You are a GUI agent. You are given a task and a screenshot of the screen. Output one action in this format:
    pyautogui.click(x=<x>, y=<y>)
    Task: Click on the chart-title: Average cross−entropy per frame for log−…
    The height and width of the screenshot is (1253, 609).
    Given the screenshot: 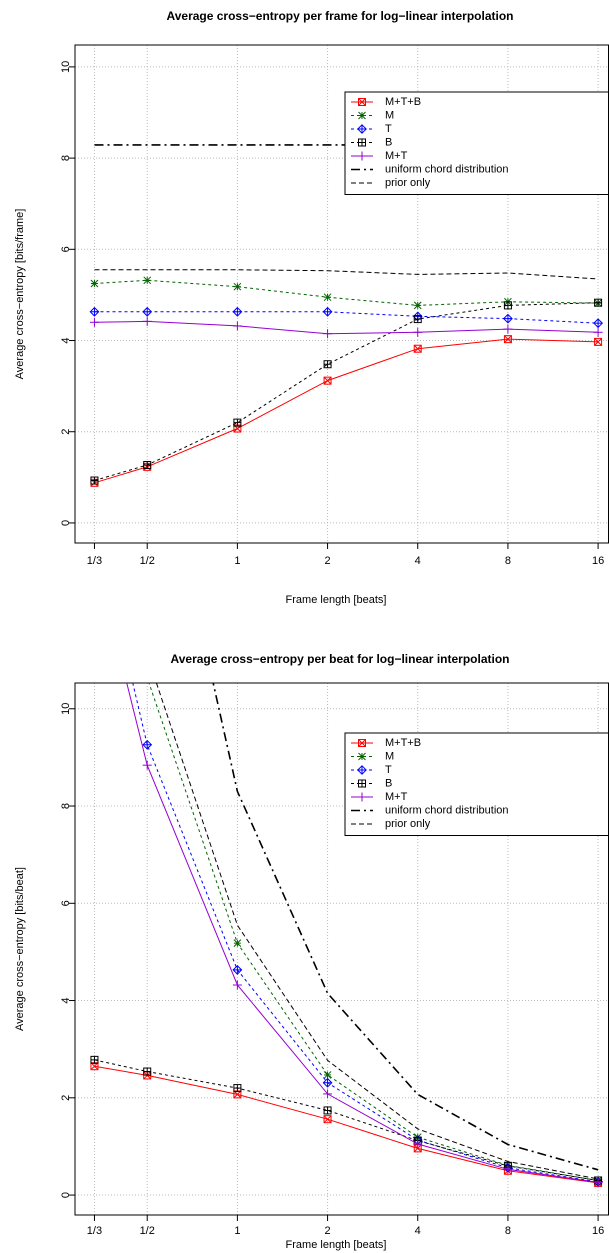 What is the action you would take?
    pyautogui.click(x=340, y=16)
    